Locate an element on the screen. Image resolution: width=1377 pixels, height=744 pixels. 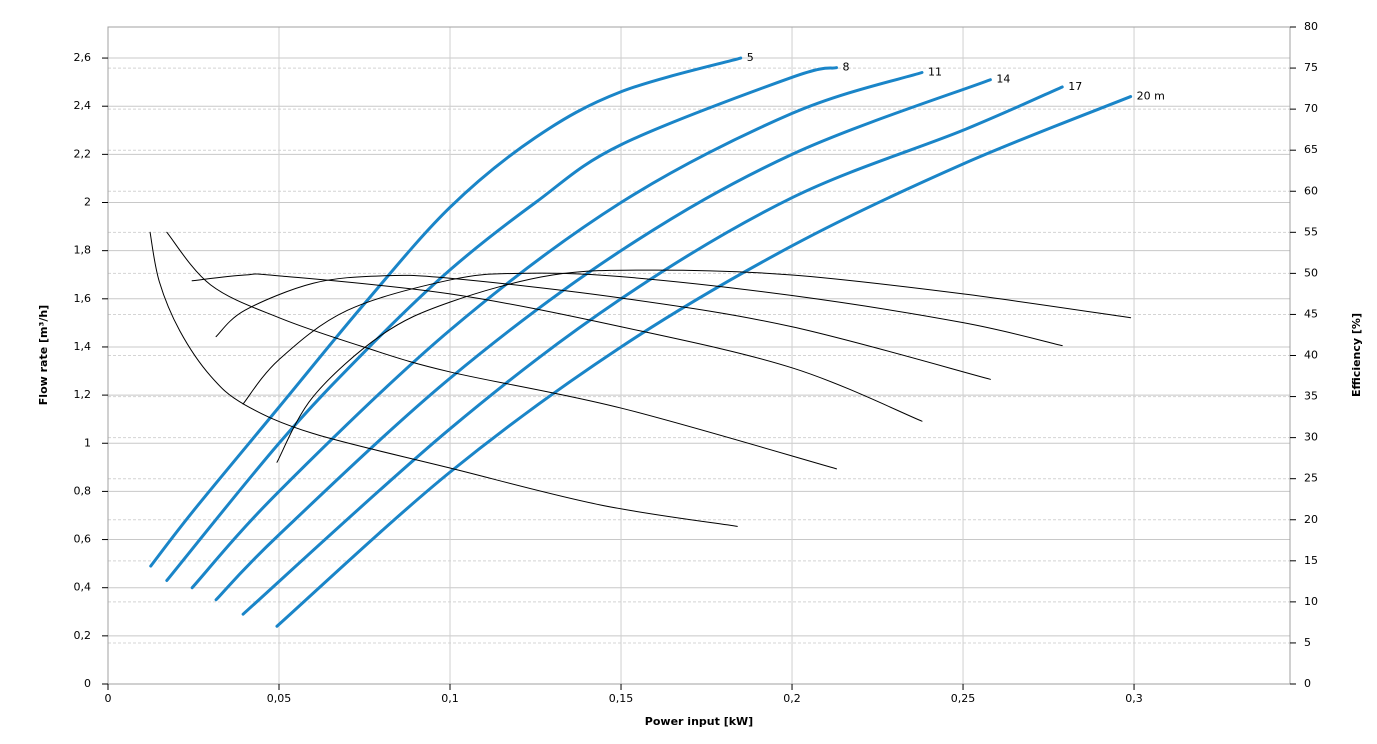
y2-tick-label: 55 is located at coordinates (1311, 231).